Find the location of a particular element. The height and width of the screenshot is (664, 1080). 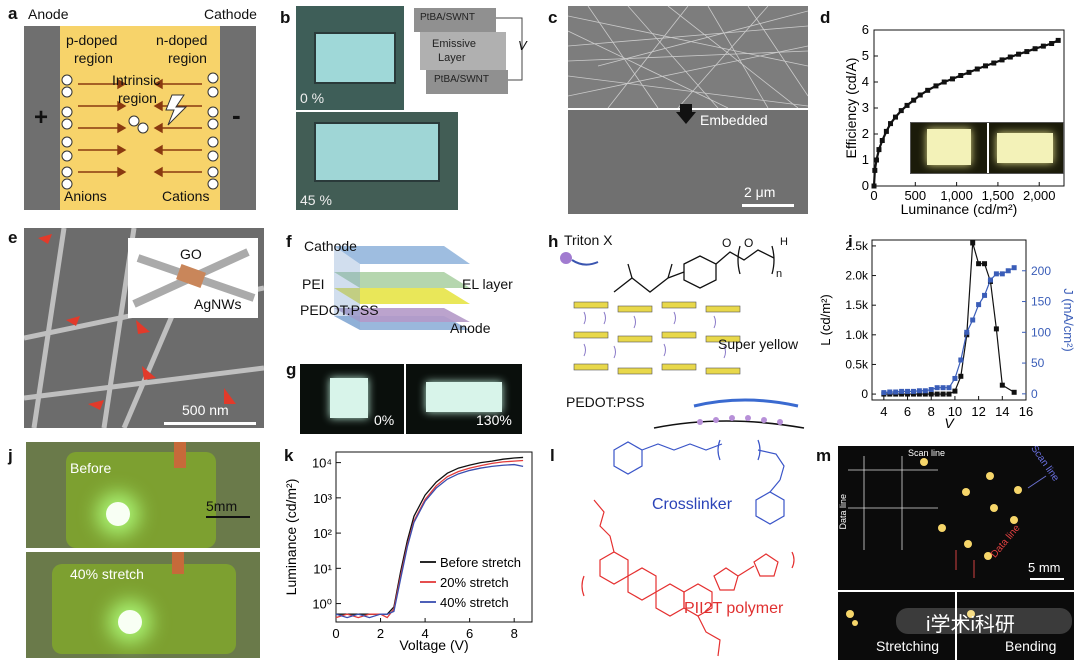

device-before is located at coordinates (141, 500).